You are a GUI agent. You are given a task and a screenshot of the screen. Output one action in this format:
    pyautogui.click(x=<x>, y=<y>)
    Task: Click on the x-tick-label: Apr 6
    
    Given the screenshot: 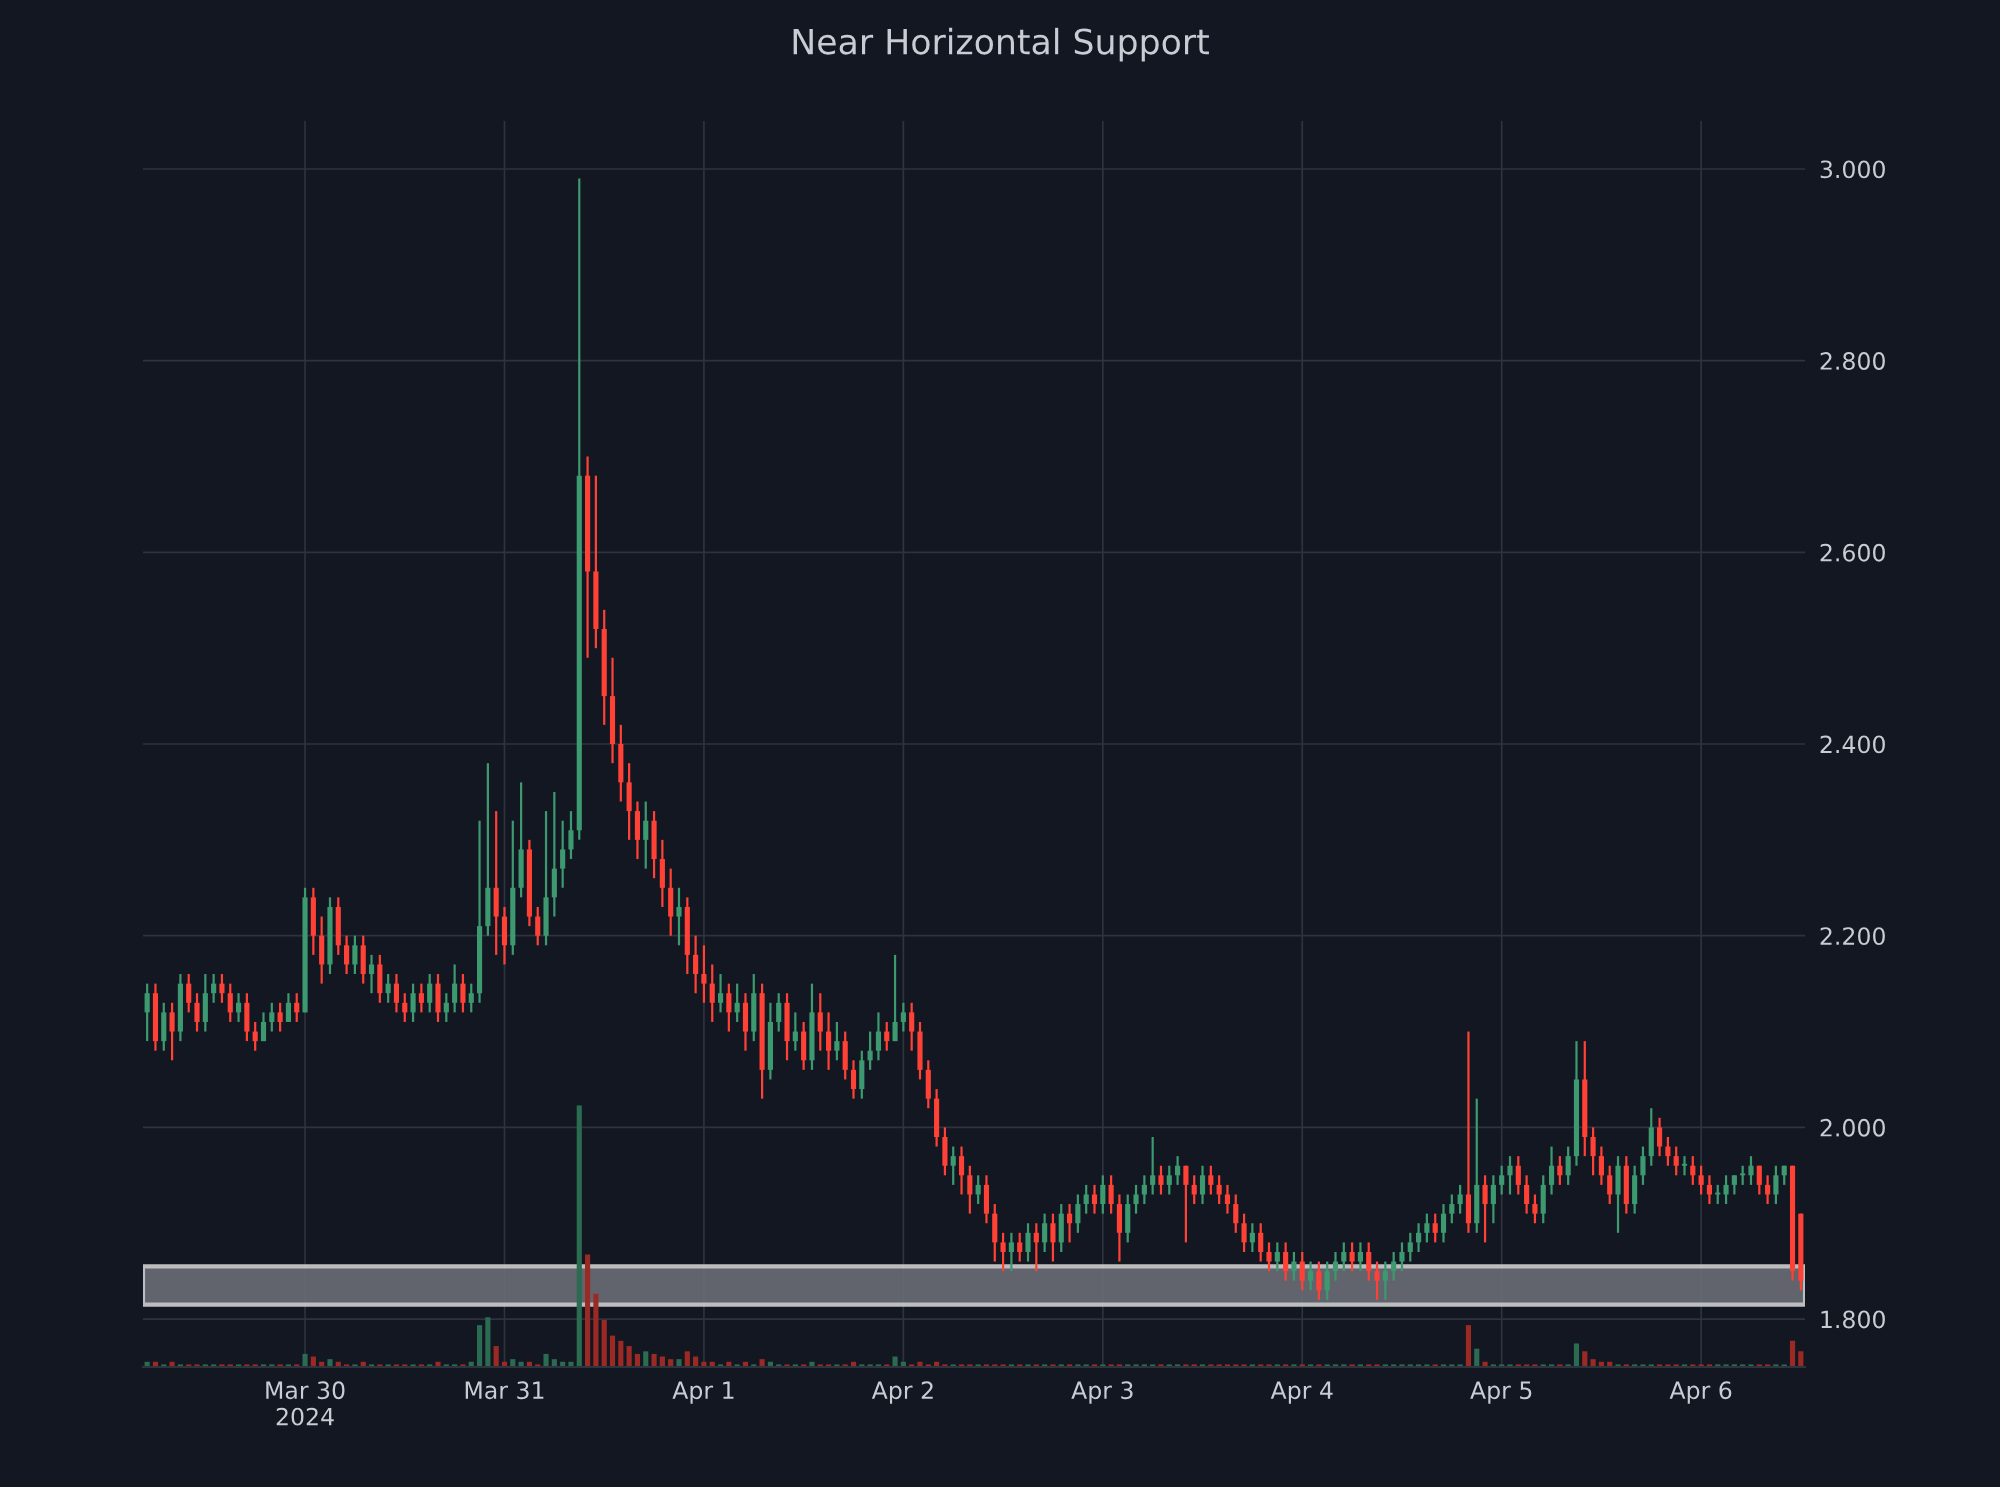 What is the action you would take?
    pyautogui.click(x=1700, y=1392)
    